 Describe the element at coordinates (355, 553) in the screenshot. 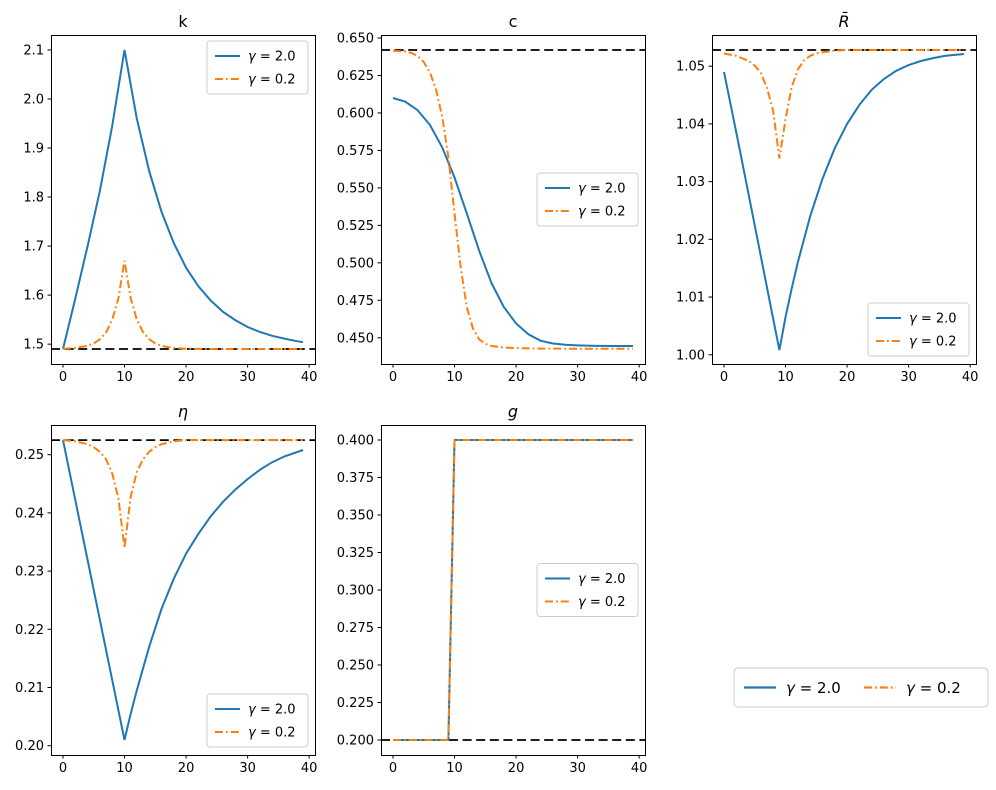

I see `y-tick-label: 0.325` at that location.